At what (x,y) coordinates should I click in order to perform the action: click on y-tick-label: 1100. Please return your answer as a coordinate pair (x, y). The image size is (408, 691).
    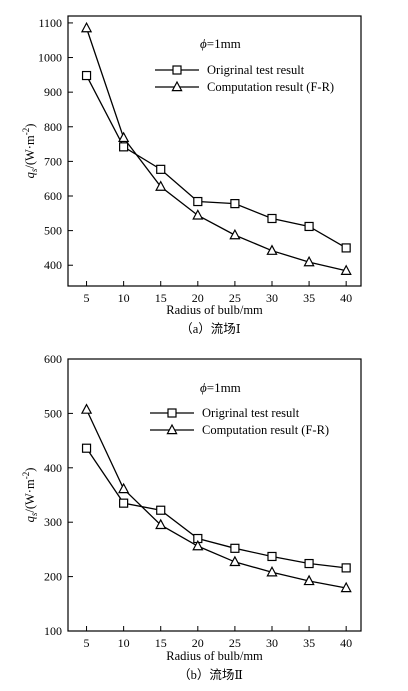
    Looking at the image, I should click on (50, 23).